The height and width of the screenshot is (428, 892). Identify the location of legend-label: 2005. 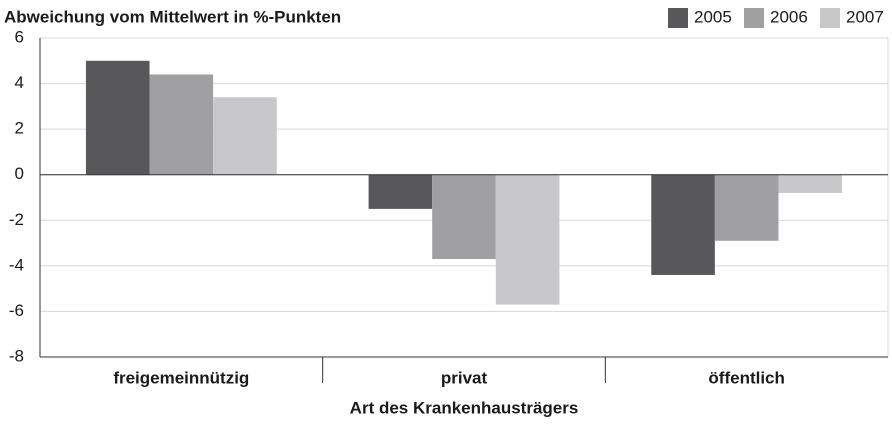
(713, 16).